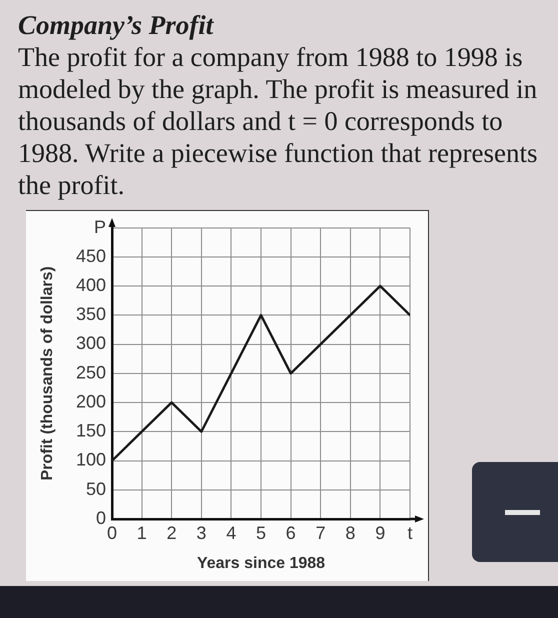  I want to click on x-tick-label: 9, so click(380, 532).